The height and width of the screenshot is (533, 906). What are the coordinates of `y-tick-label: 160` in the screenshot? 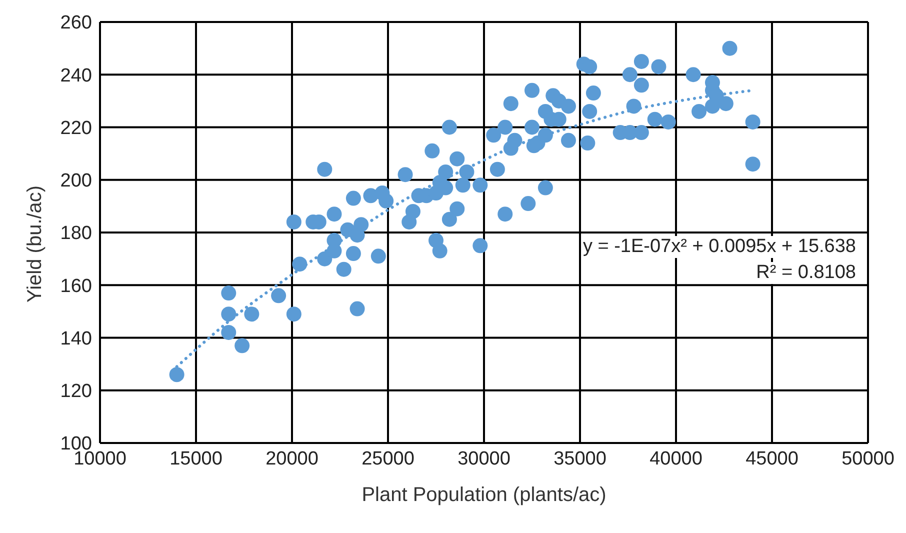 It's located at (76, 286).